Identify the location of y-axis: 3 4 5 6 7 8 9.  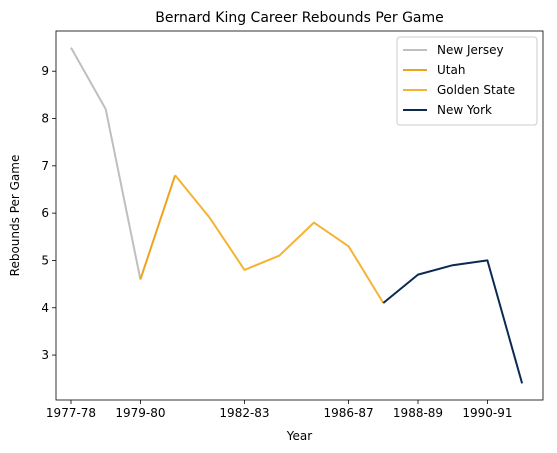
(48, 213).